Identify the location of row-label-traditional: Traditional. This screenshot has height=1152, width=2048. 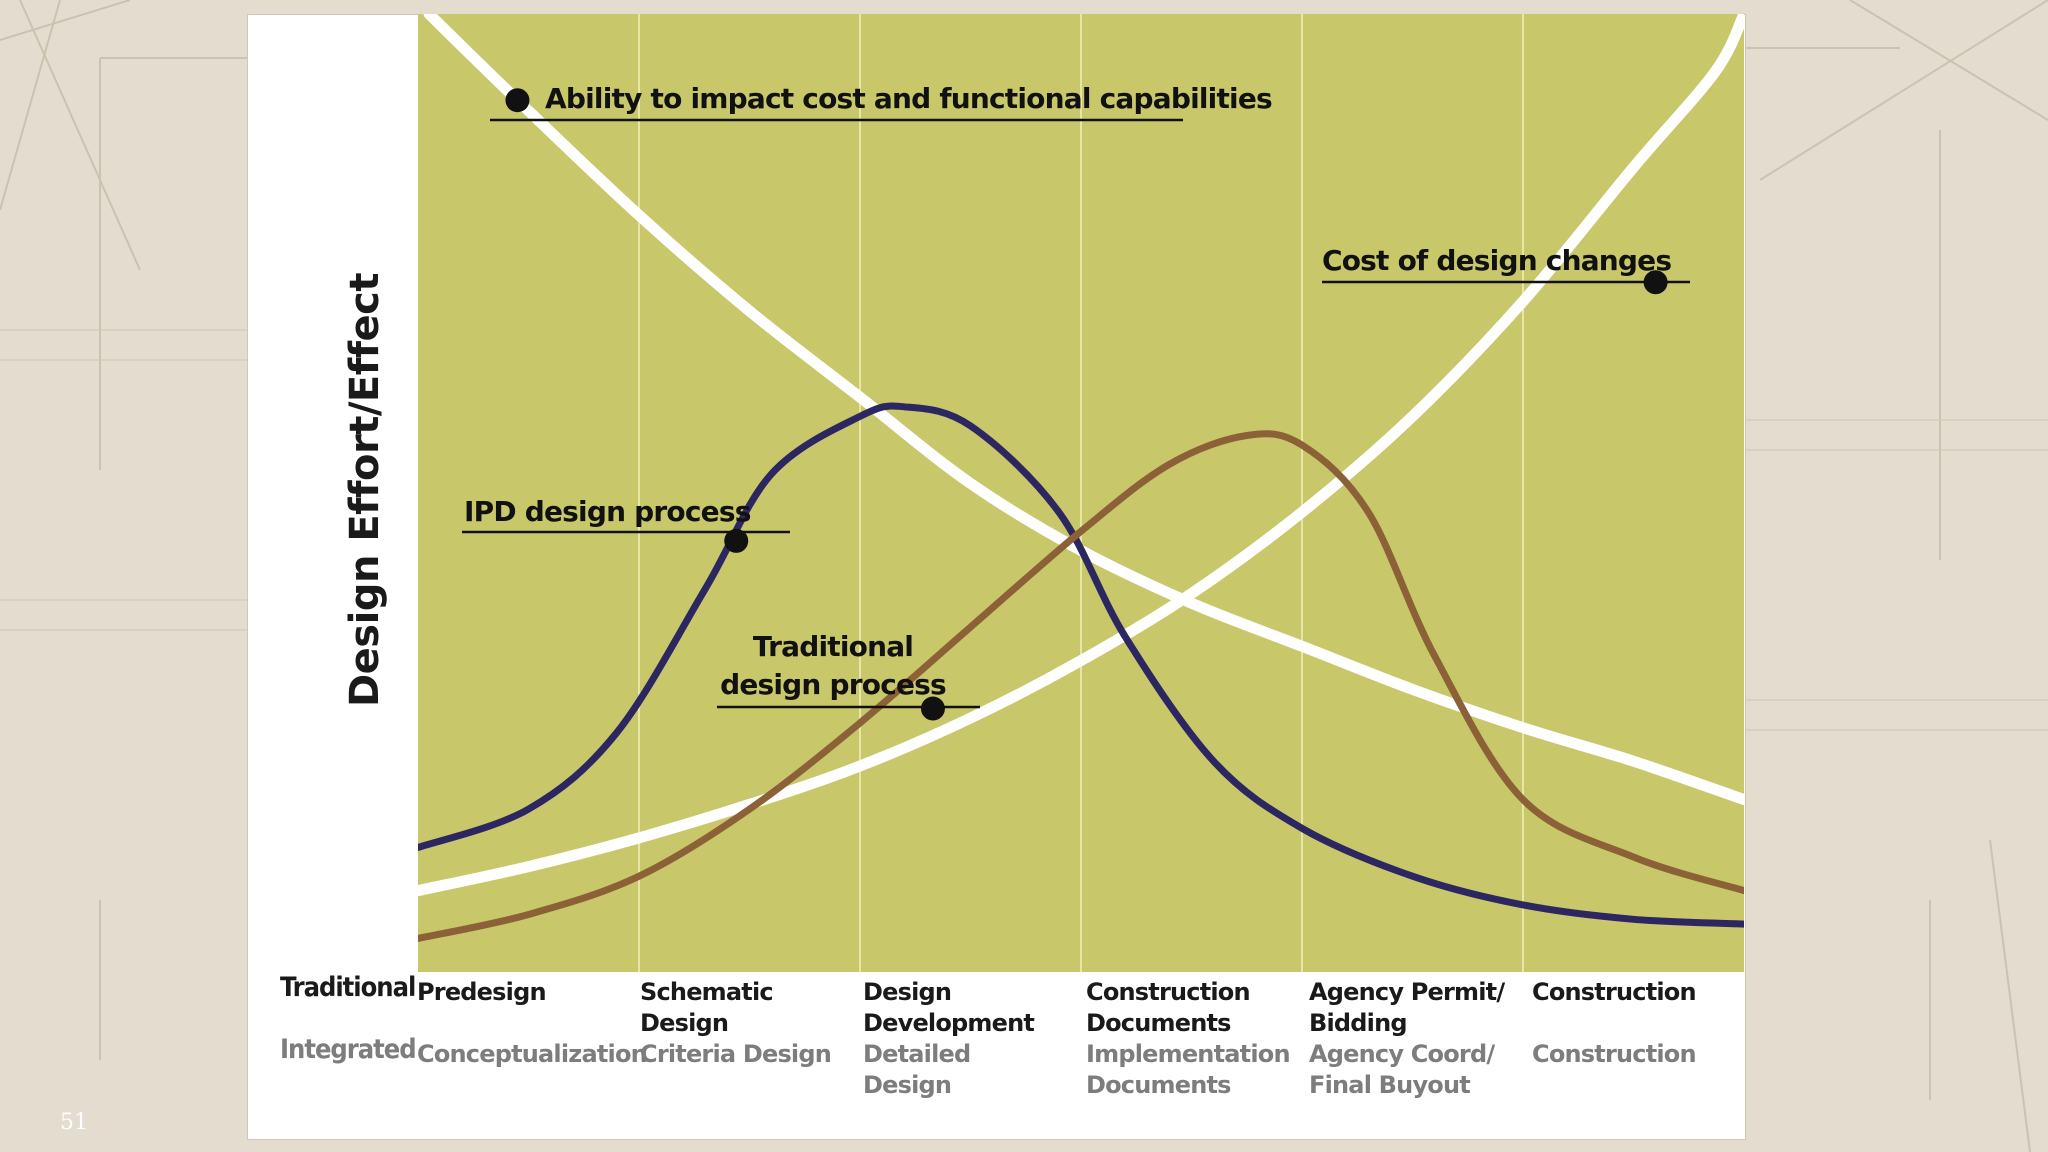
(348, 987).